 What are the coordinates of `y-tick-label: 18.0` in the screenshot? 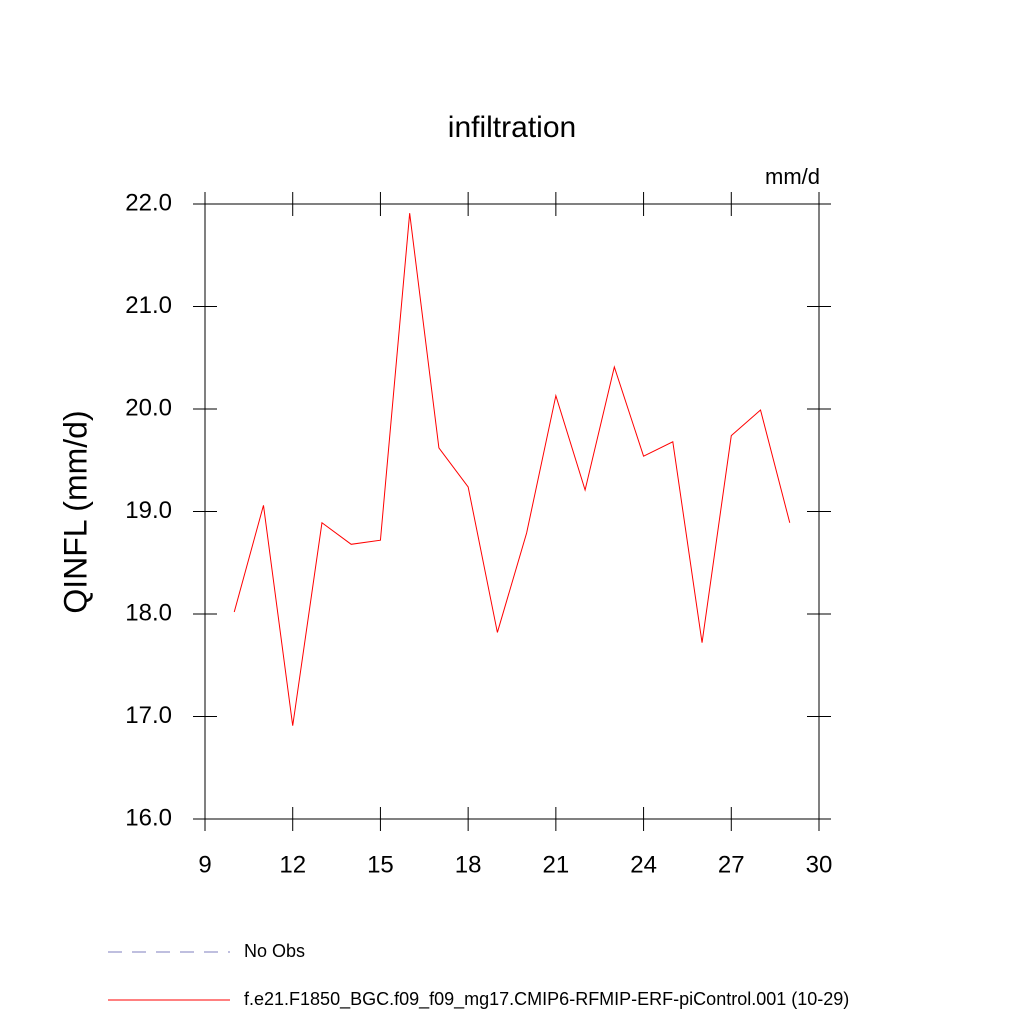 It's located at (148, 612).